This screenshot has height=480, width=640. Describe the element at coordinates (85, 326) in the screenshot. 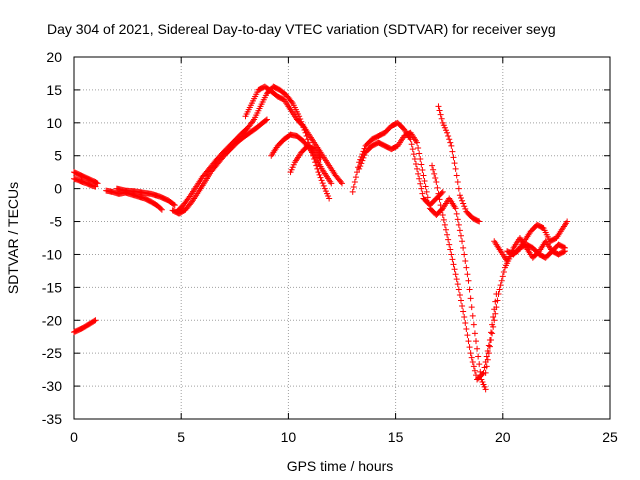

I see `series-arc-c` at that location.